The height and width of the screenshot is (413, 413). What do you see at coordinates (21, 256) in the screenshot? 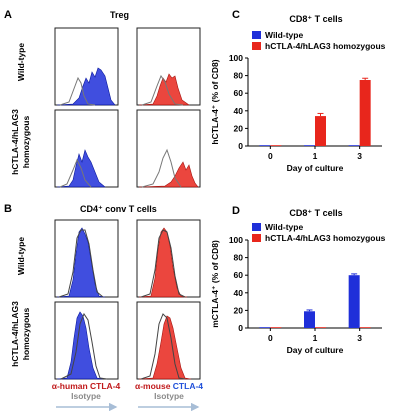
I see `panel-b-row1-label: Wild-type` at bounding box center [21, 256].